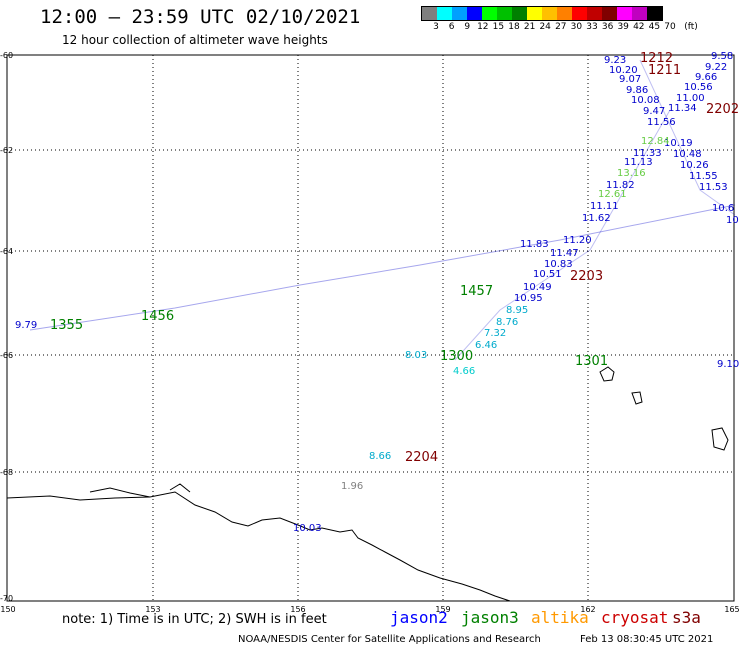 The image size is (740, 650). Describe the element at coordinates (615, 60) in the screenshot. I see `wave-height-label: 9.23` at that location.